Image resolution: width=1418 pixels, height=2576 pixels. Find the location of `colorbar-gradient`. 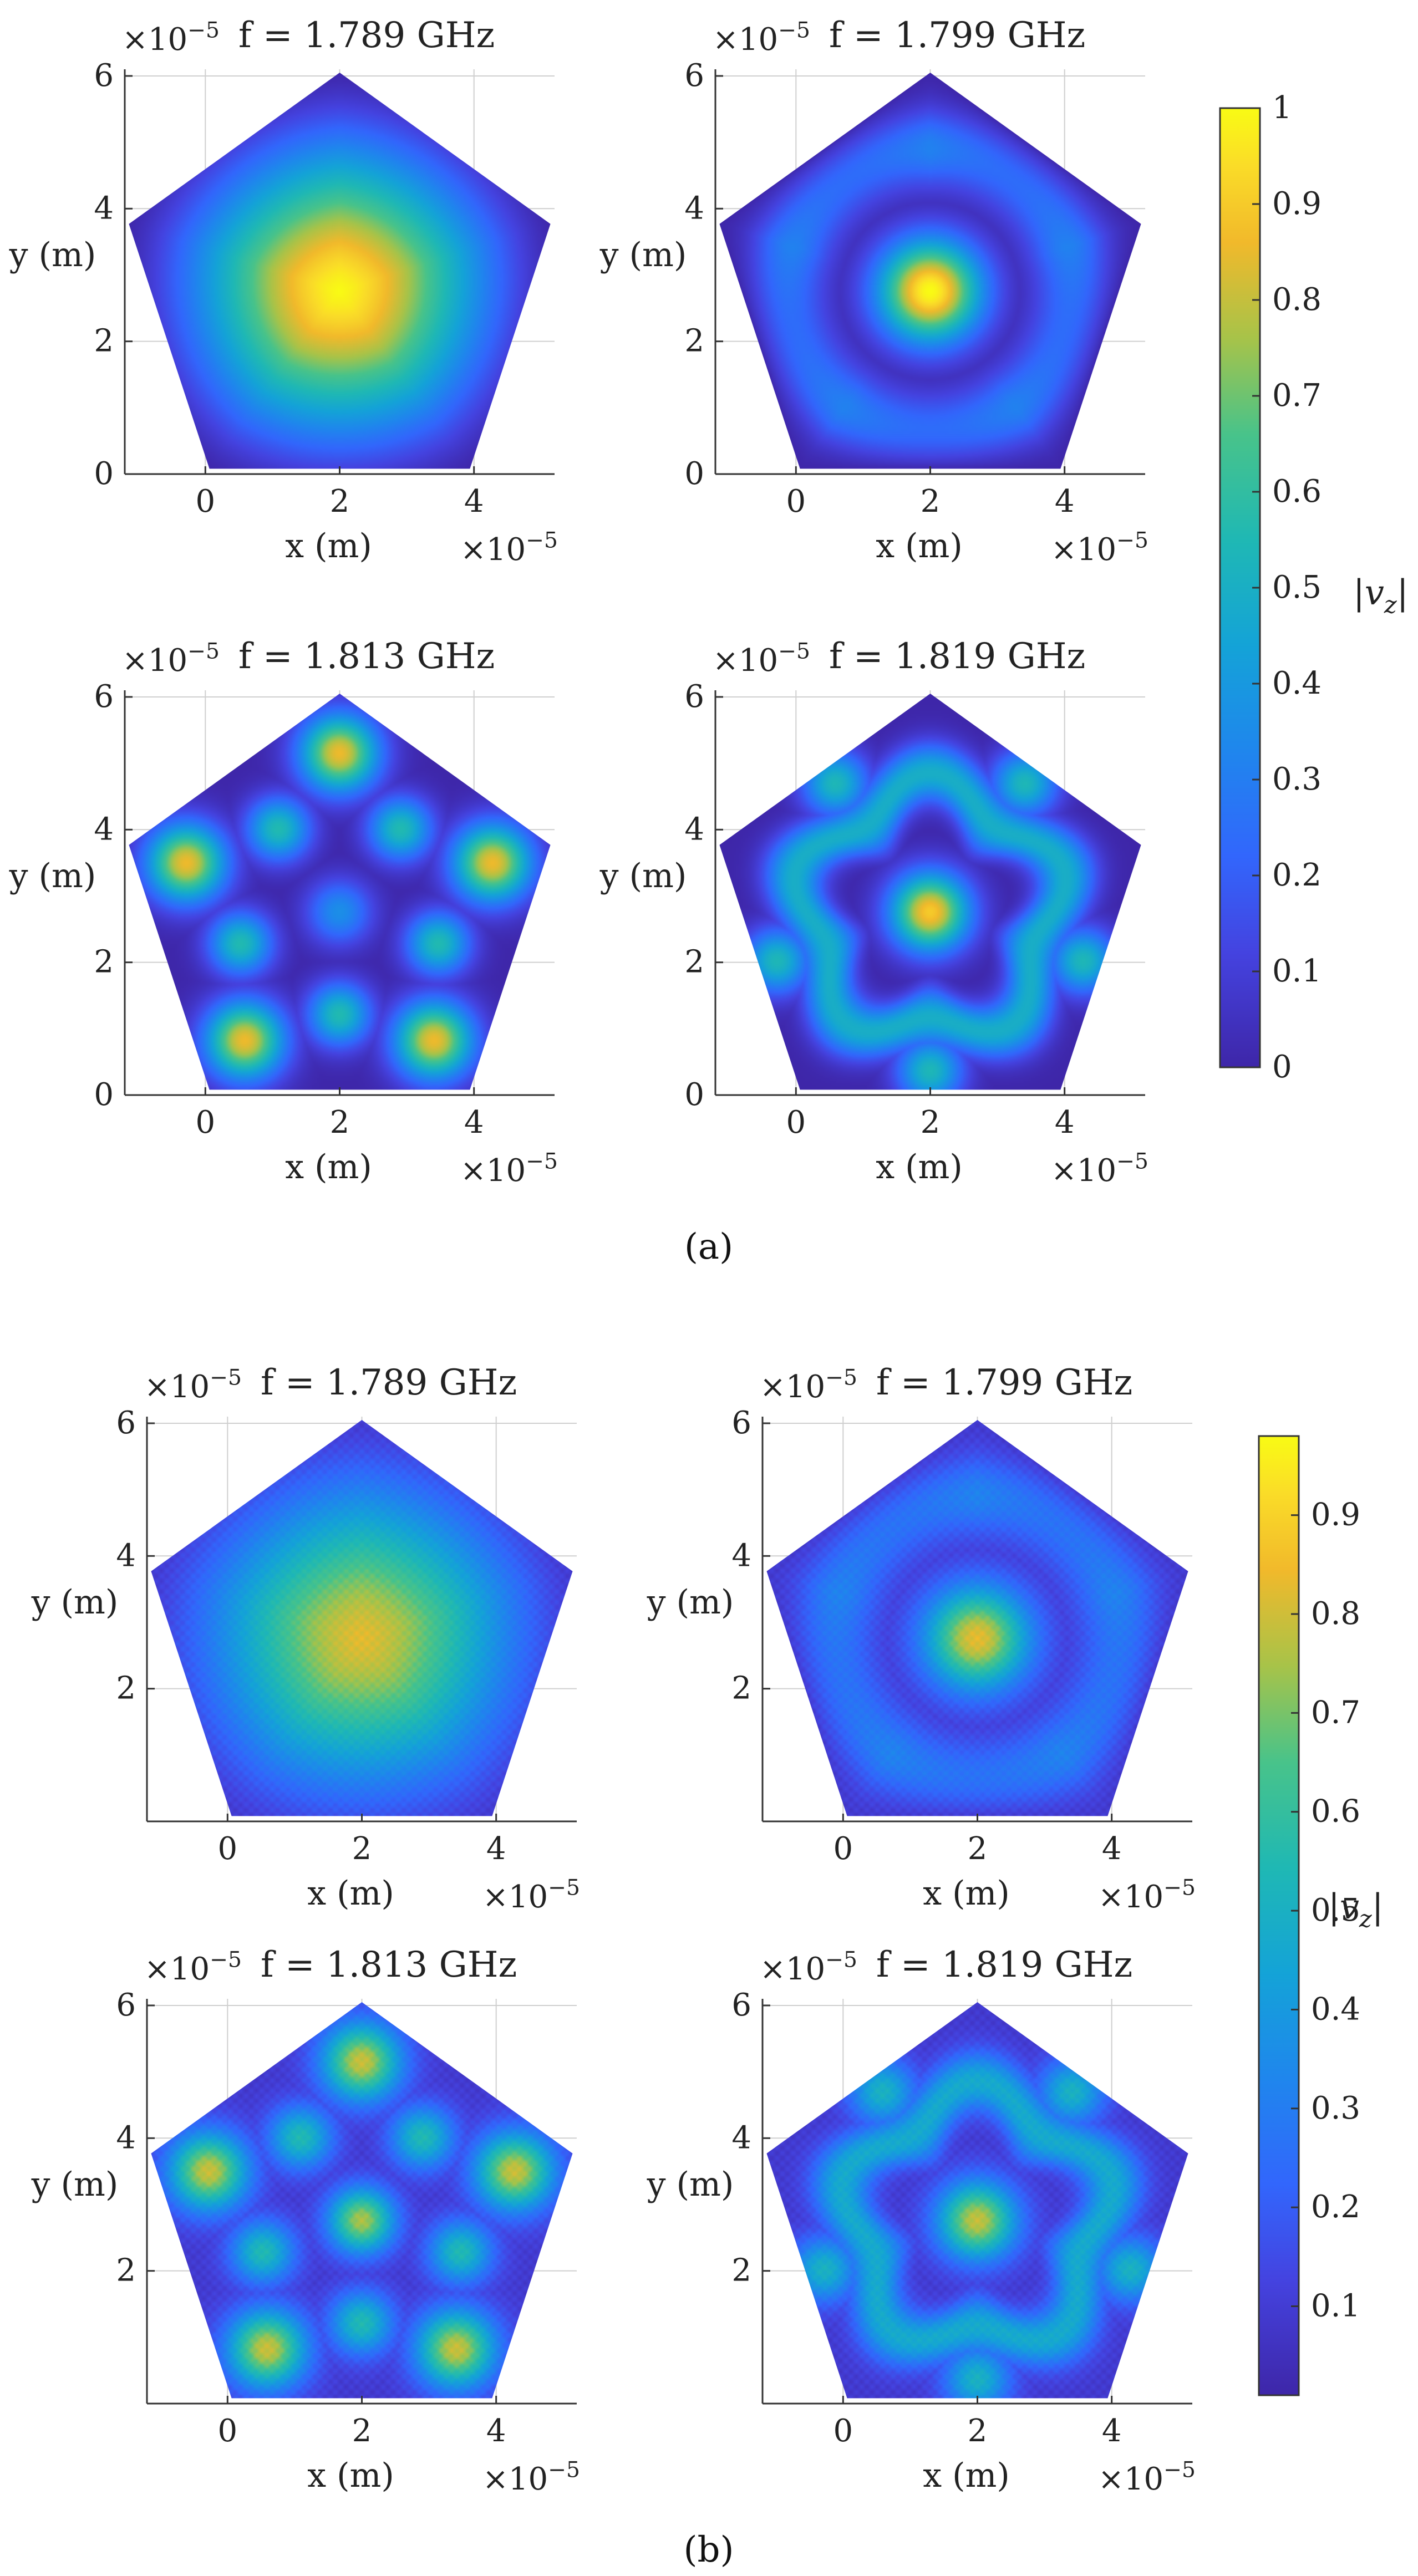

colorbar-gradient is located at coordinates (1279, 1916).